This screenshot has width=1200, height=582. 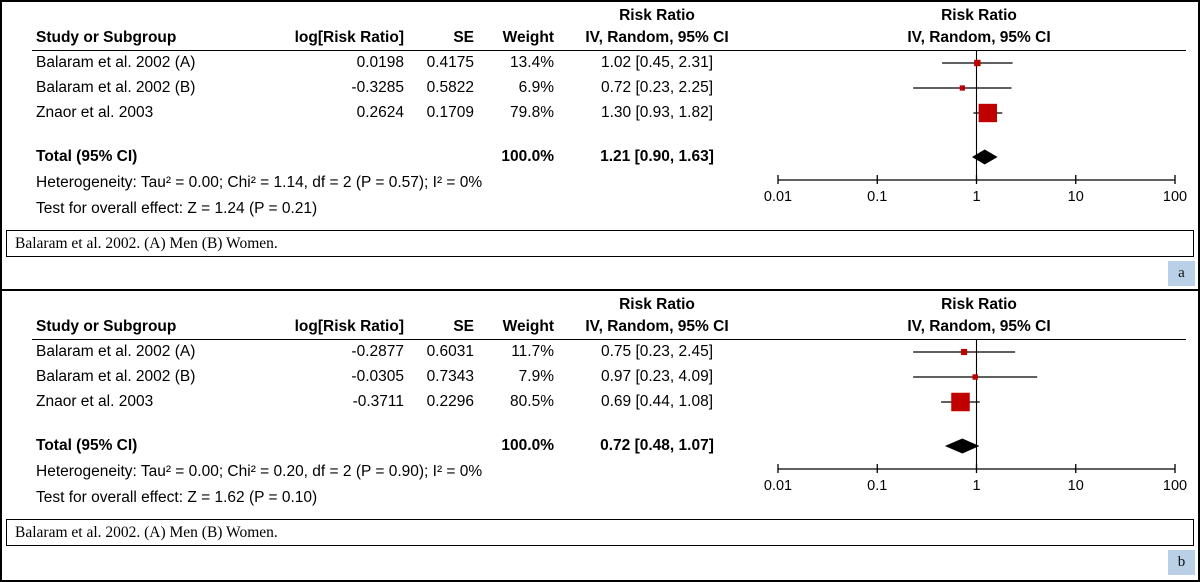 I want to click on study-ci: 0.75 [0.23, 2.45], so click(x=657, y=351).